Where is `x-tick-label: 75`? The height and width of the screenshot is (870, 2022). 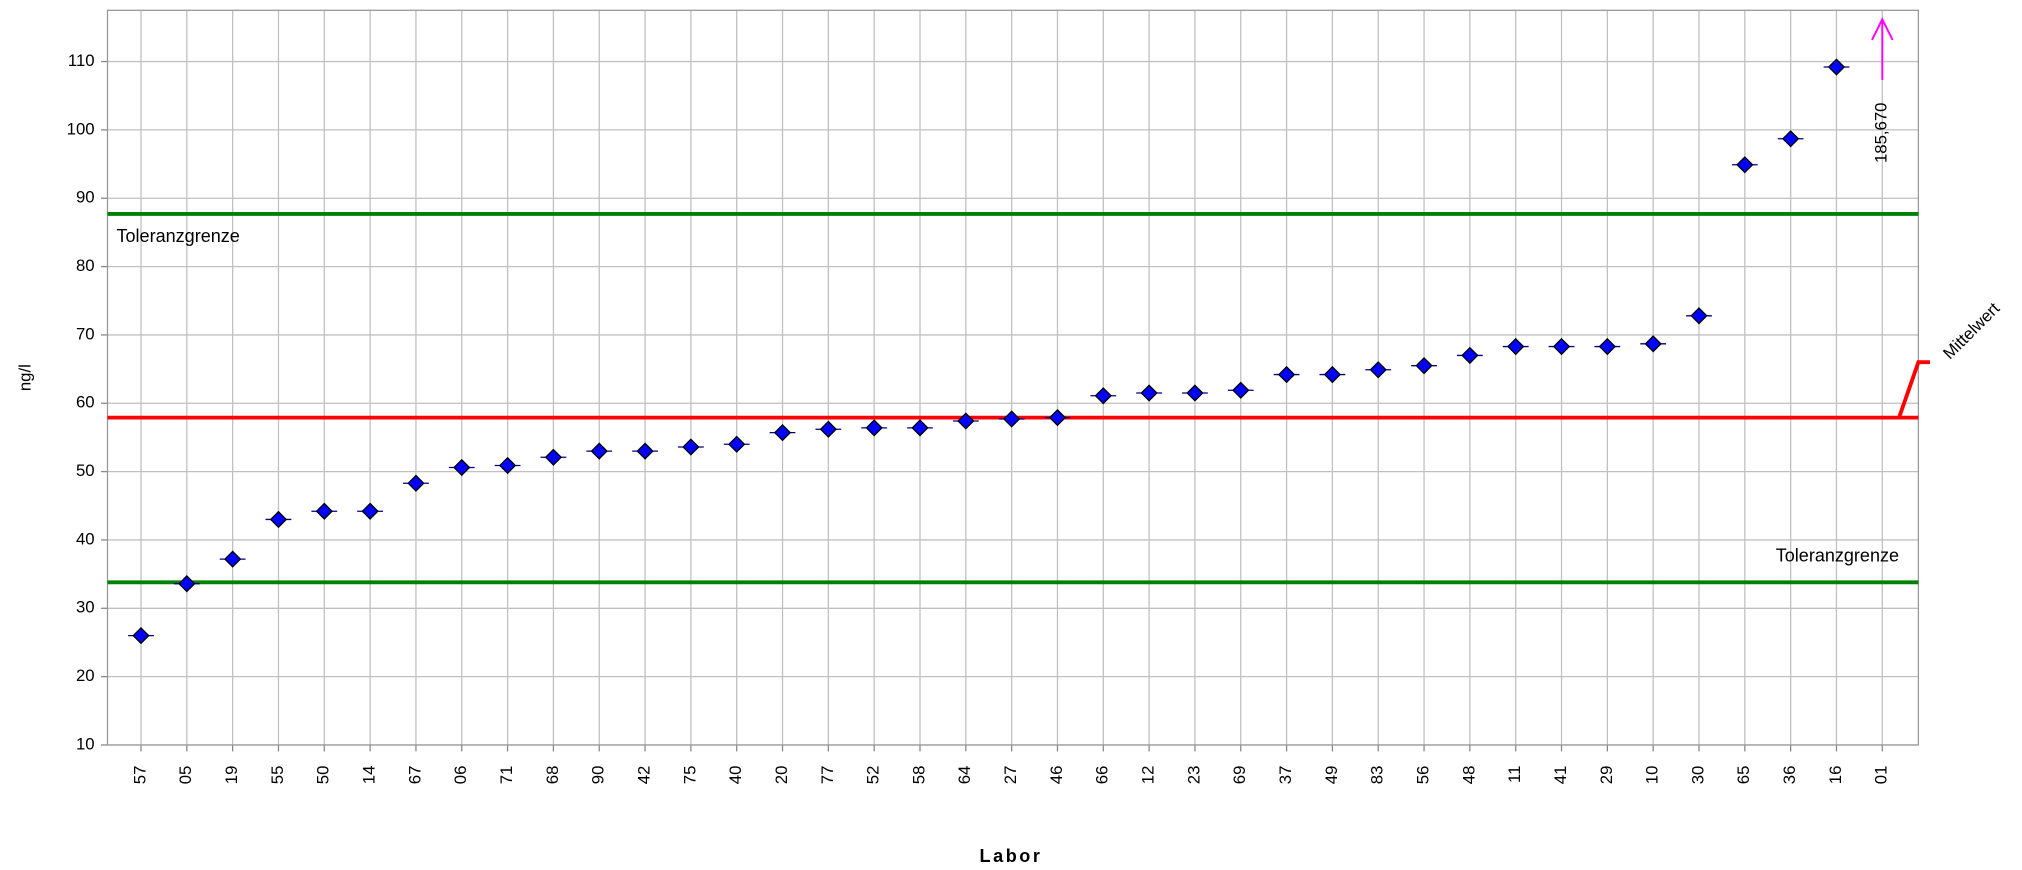
x-tick-label: 75 is located at coordinates (689, 775).